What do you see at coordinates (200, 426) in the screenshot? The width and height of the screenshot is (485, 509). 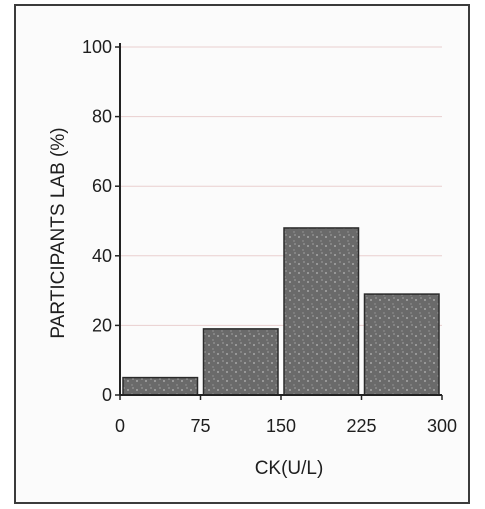 I see `x-tick-label-75: 75` at bounding box center [200, 426].